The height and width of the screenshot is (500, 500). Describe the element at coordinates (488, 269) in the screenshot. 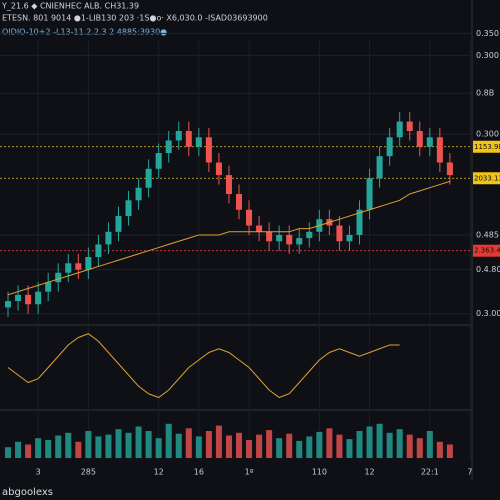

I see `y-tick-label: 0.4.800` at that location.